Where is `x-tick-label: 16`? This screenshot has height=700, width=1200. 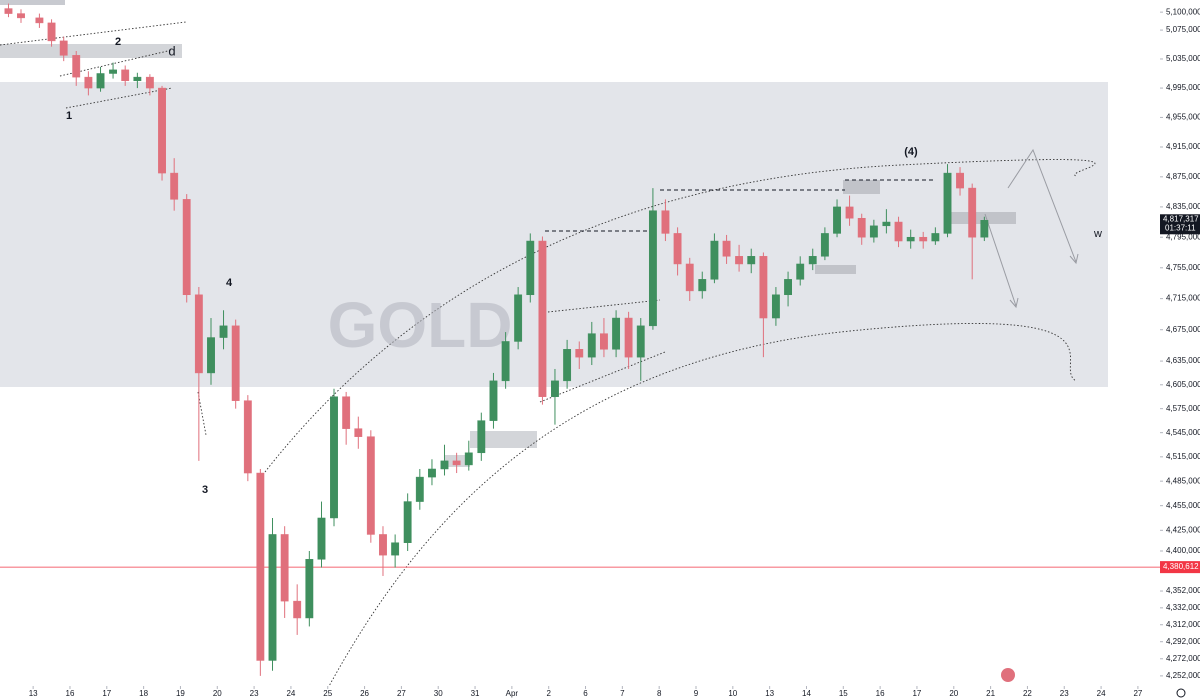
x-tick-label: 16 is located at coordinates (880, 693).